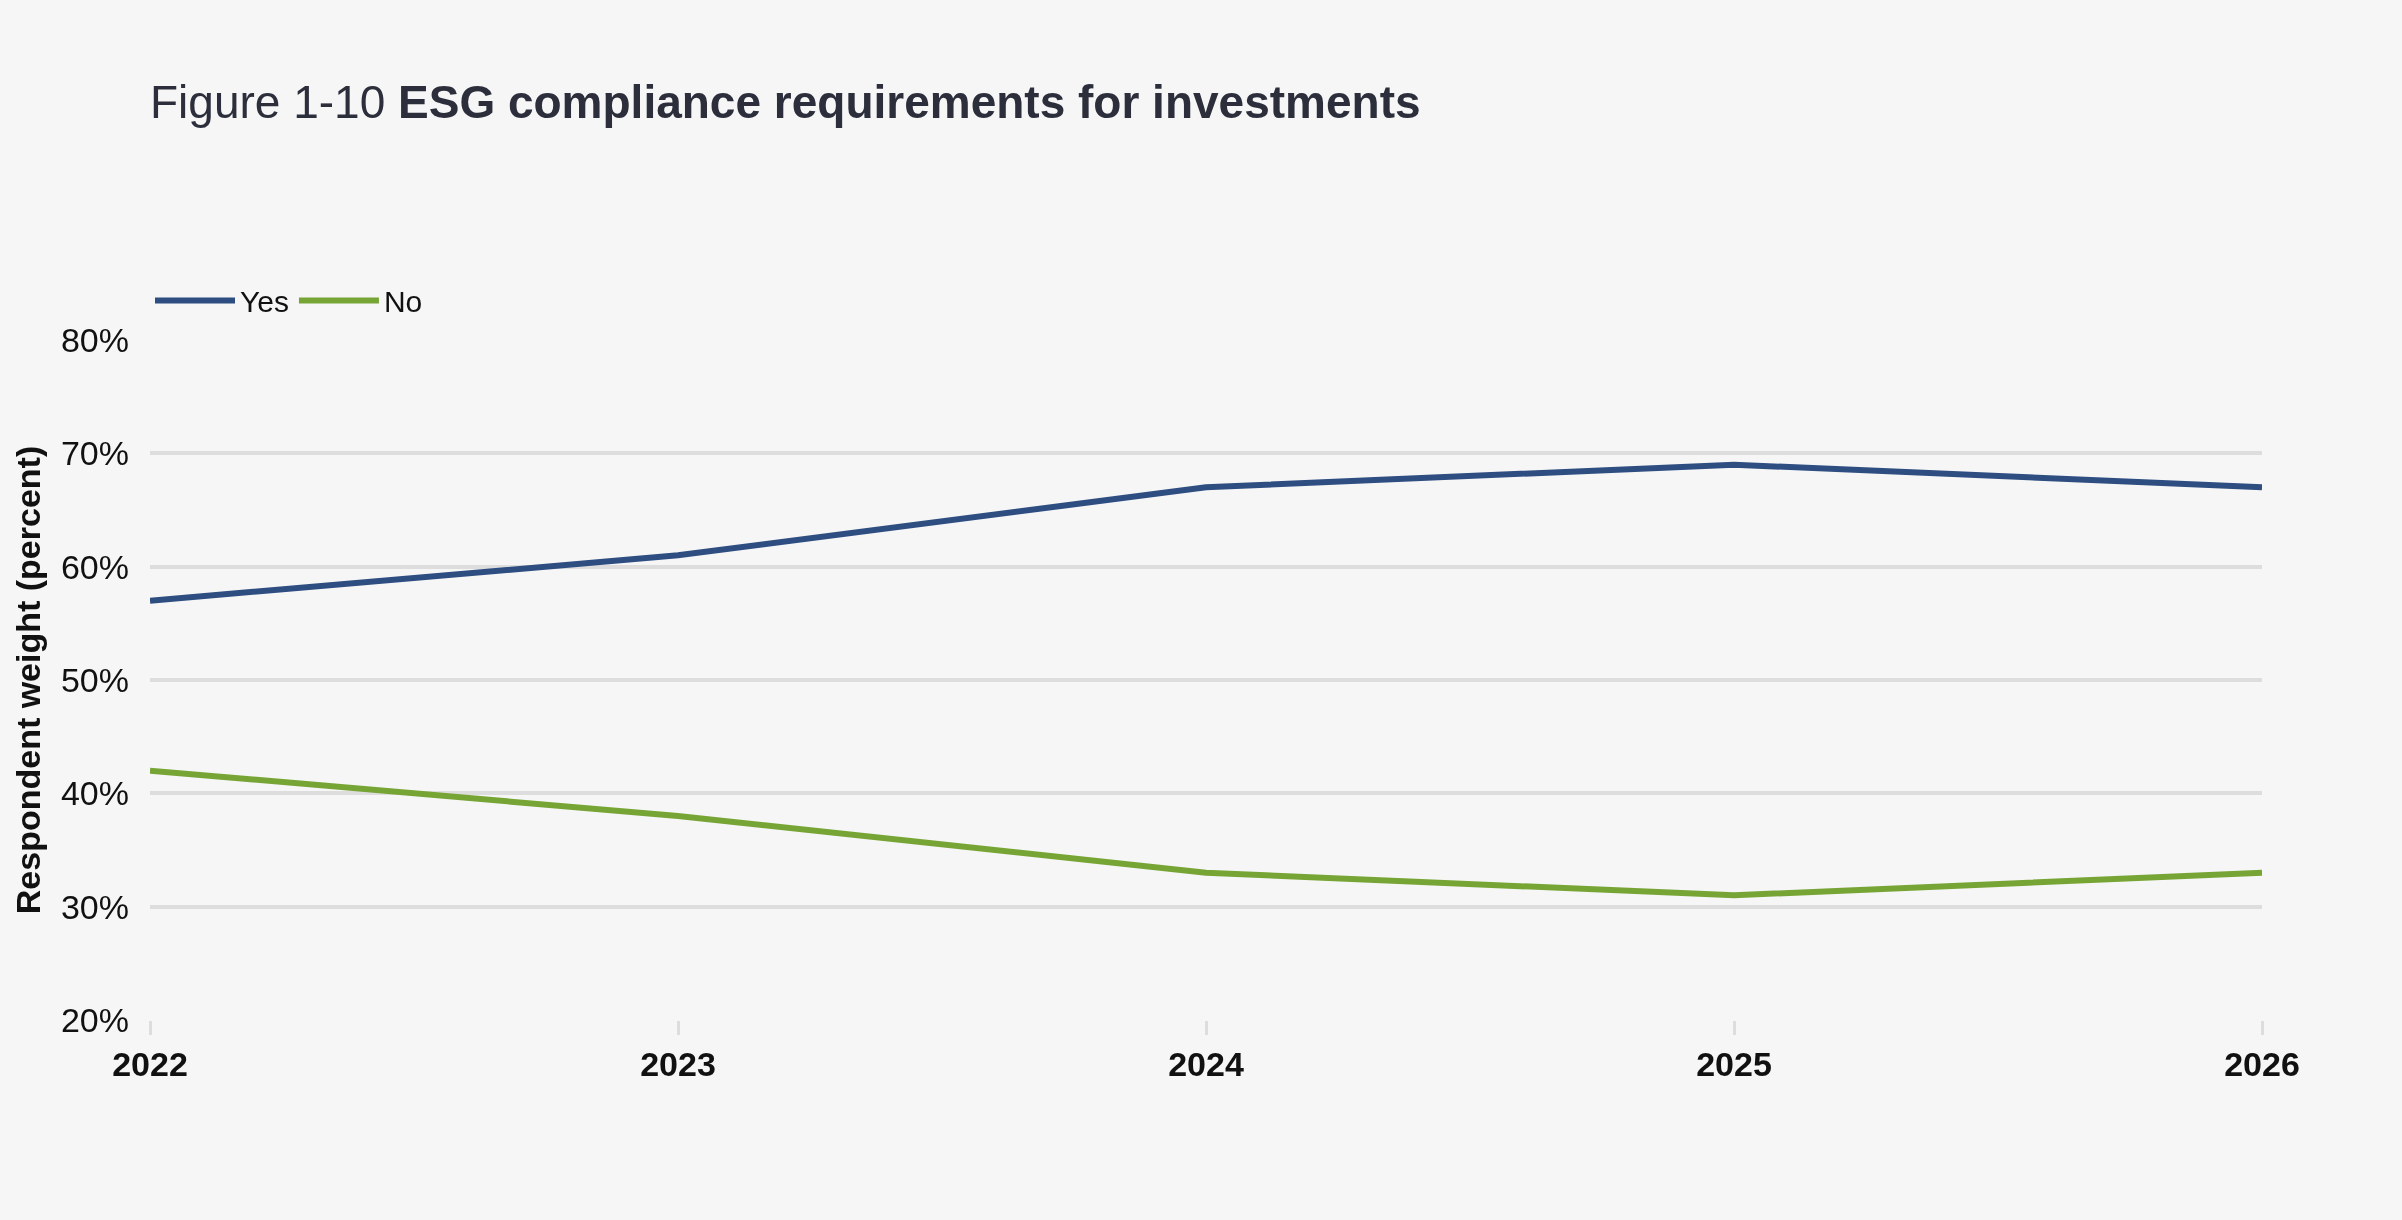 Image resolution: width=2402 pixels, height=1220 pixels. What do you see at coordinates (1734, 1063) in the screenshot?
I see `x-tick-label: 2025` at bounding box center [1734, 1063].